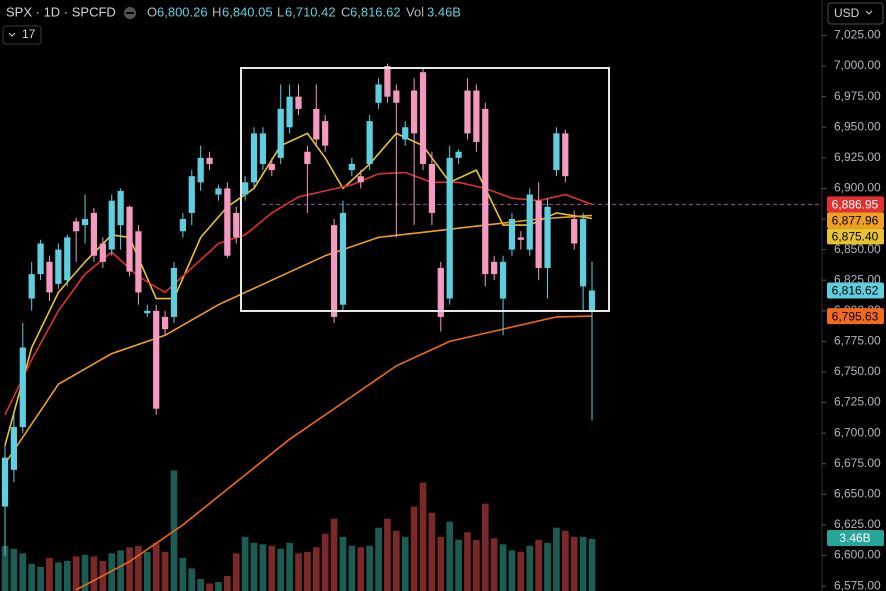 This screenshot has width=886, height=591. I want to click on y-tick-label: 6,975.00, so click(857, 96).